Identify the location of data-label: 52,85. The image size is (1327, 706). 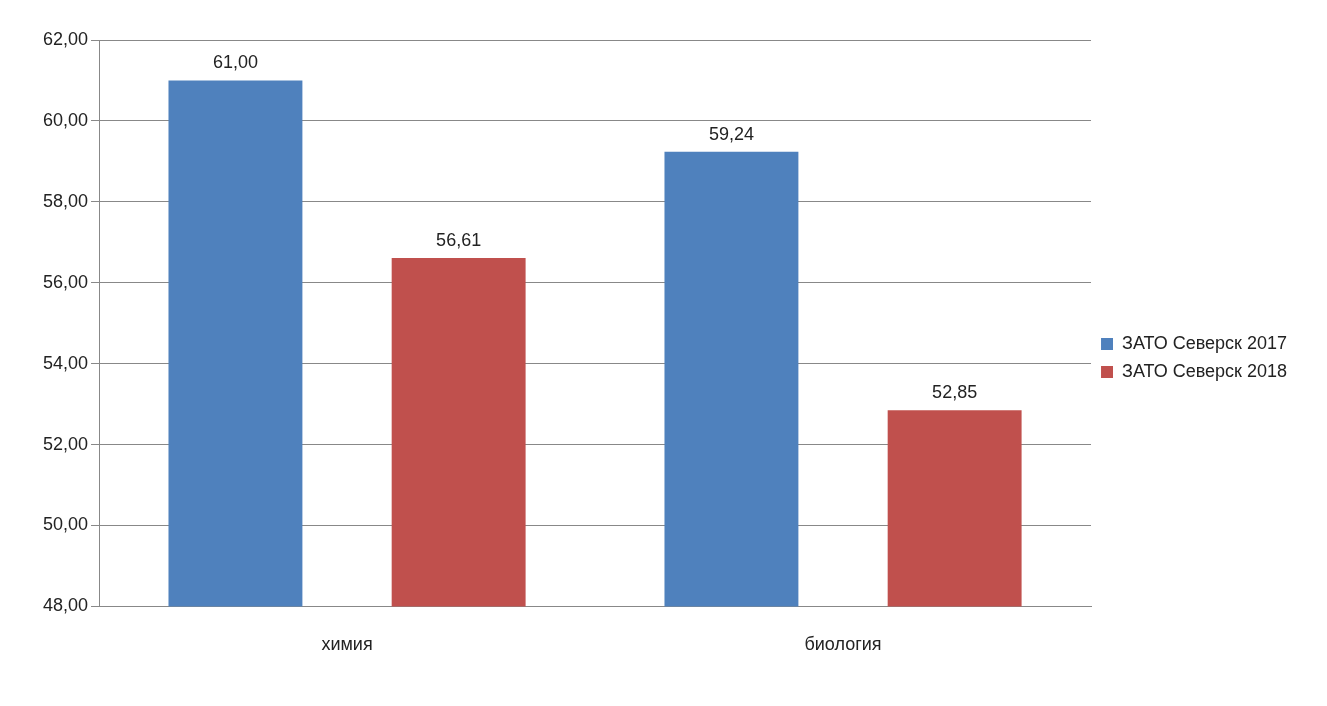
(955, 392).